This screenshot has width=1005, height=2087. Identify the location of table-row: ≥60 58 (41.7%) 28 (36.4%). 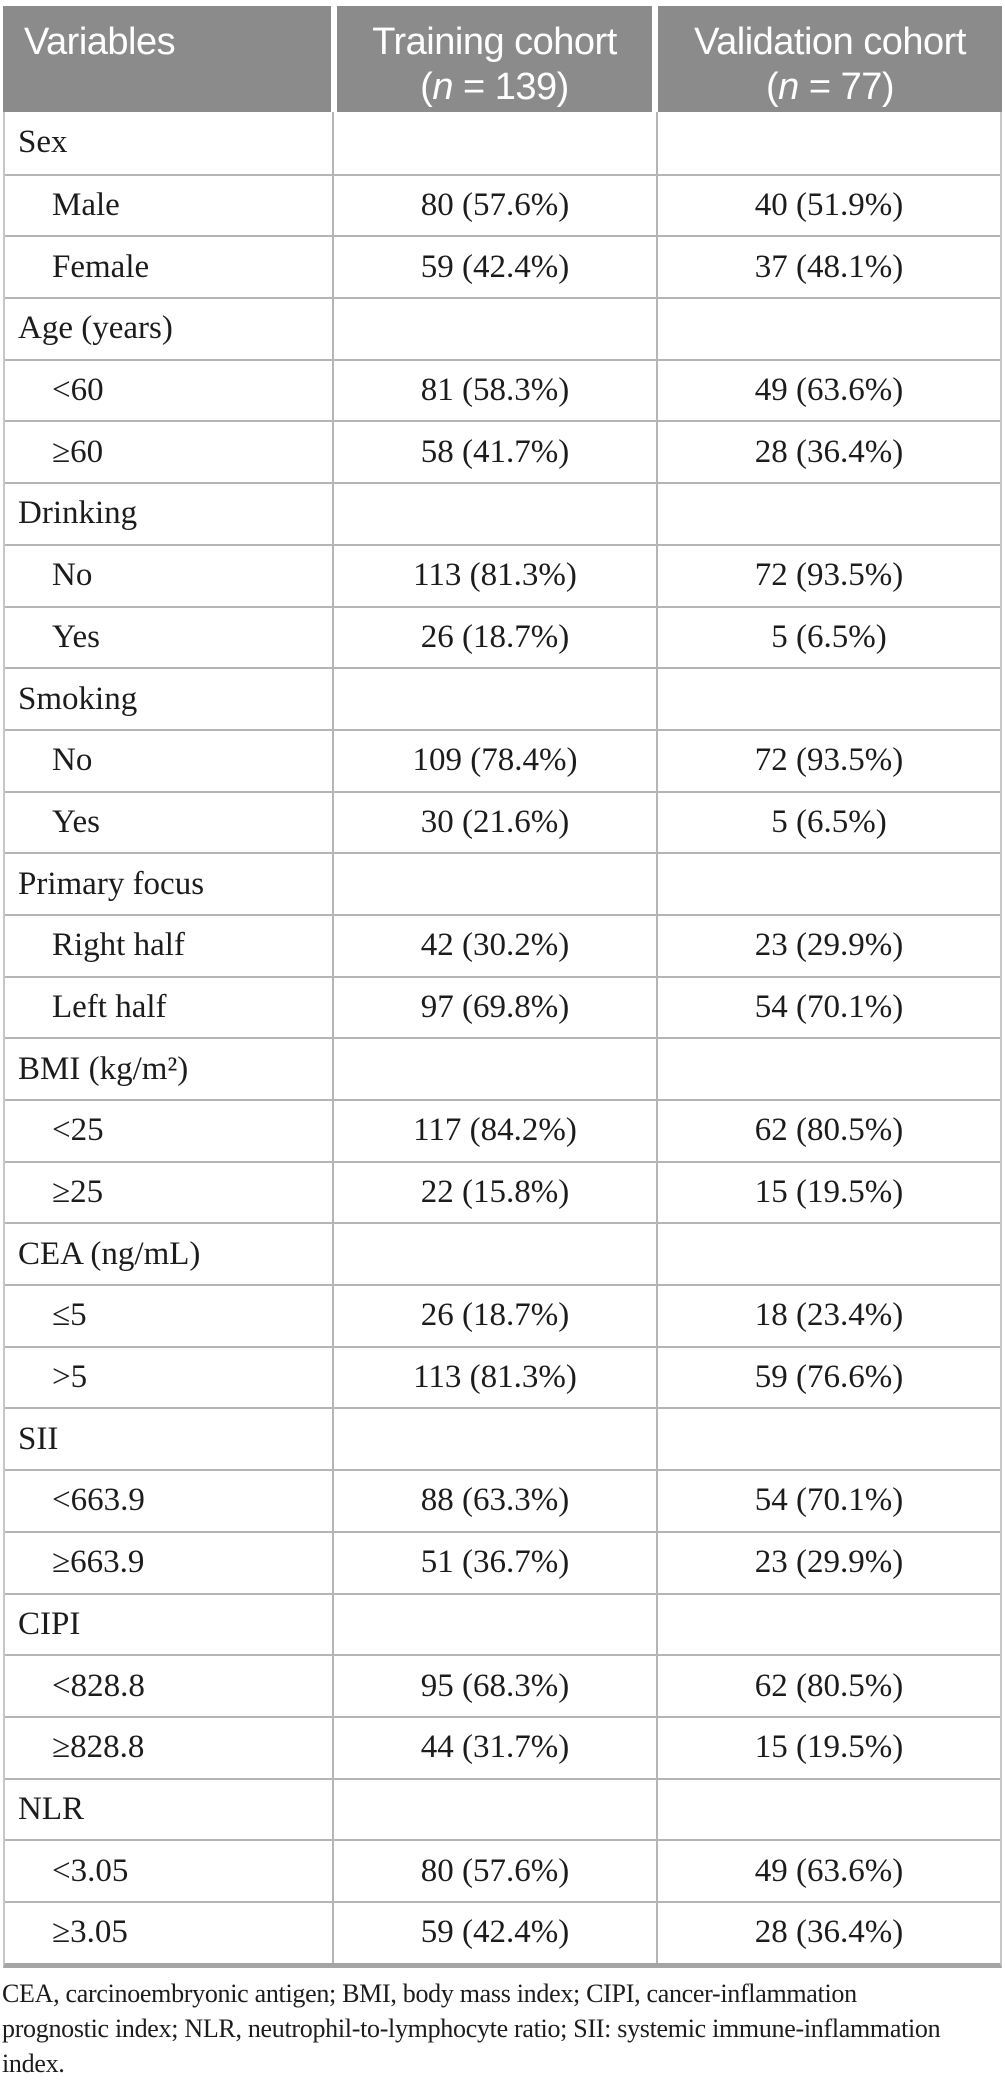
(502, 451).